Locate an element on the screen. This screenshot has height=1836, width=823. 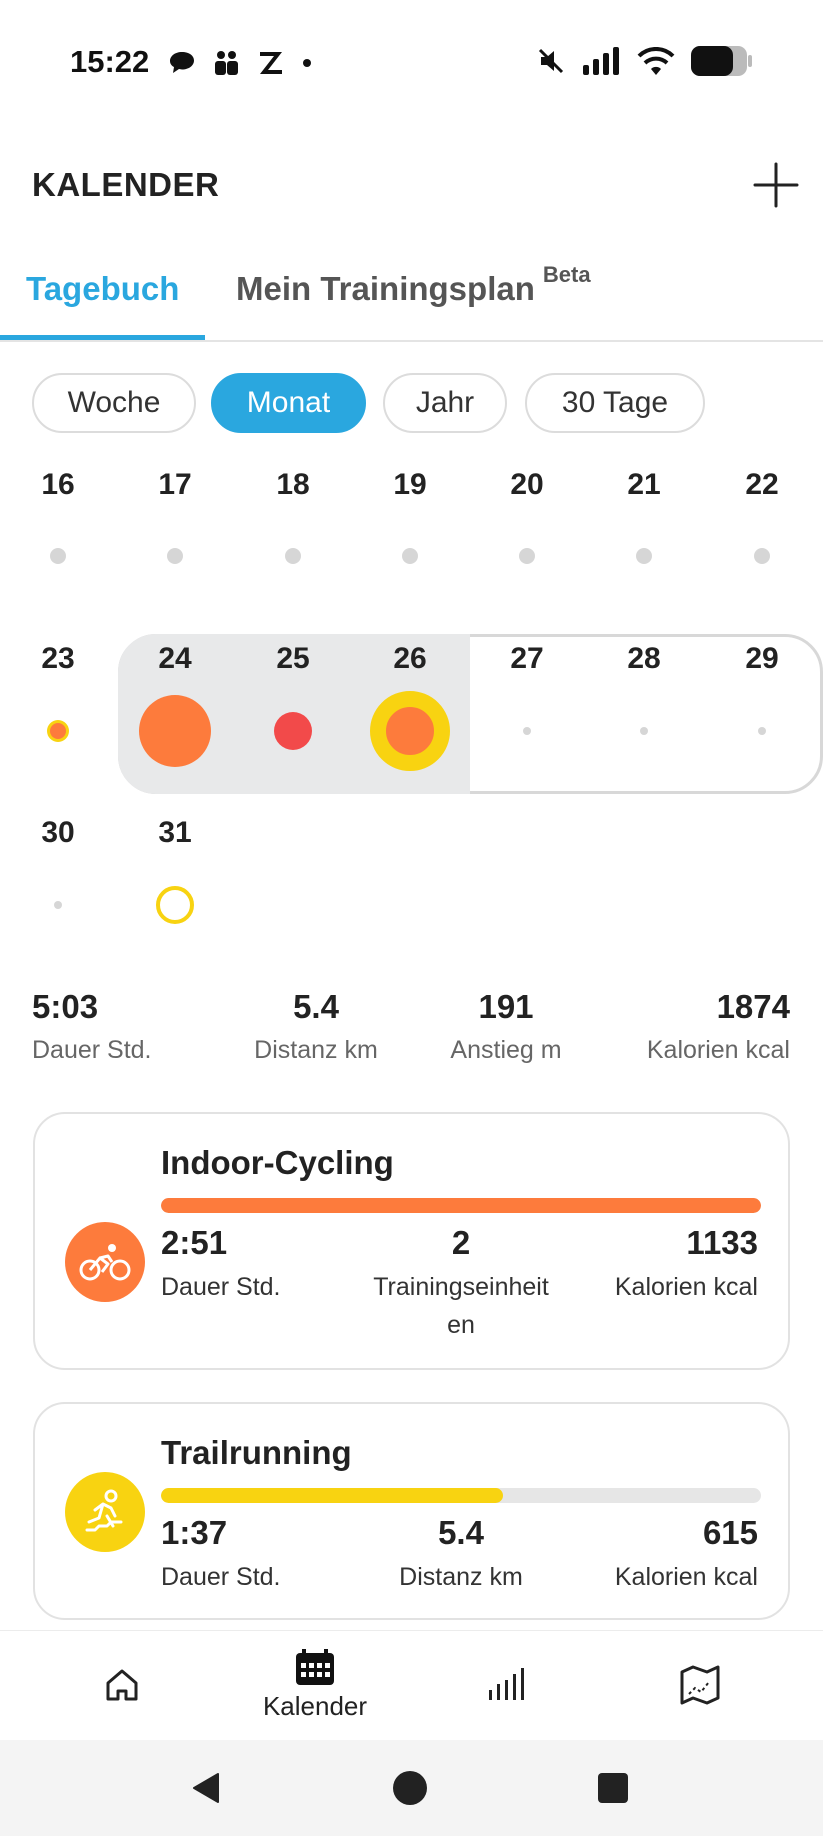
summary-distance-label: Distanz km is located at coordinates (316, 1050).